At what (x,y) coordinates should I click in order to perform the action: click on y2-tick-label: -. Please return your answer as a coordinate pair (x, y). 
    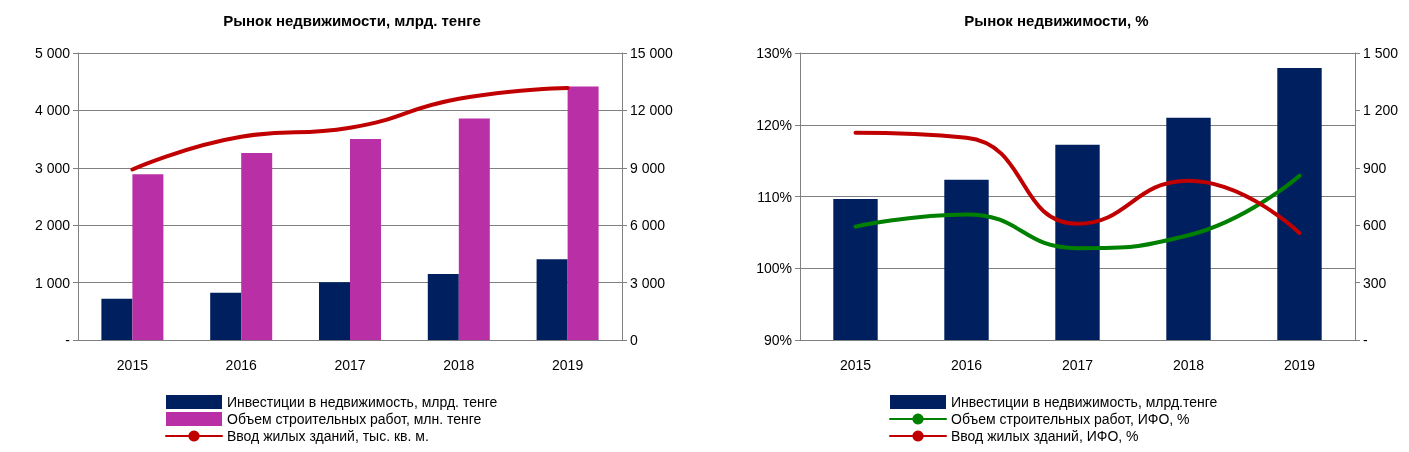
    Looking at the image, I should click on (1365, 340).